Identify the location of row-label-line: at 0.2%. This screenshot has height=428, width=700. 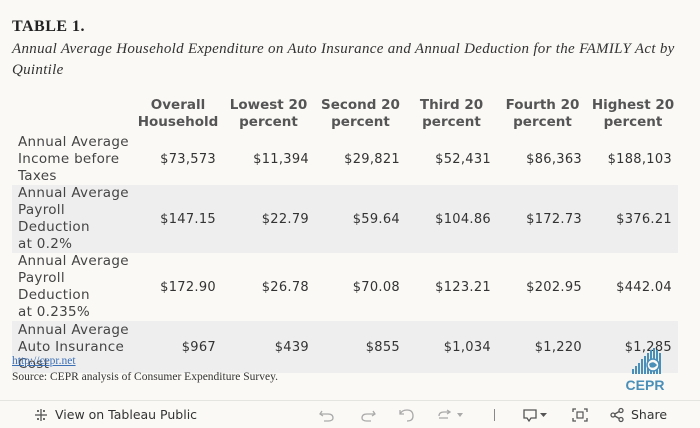
(45, 244).